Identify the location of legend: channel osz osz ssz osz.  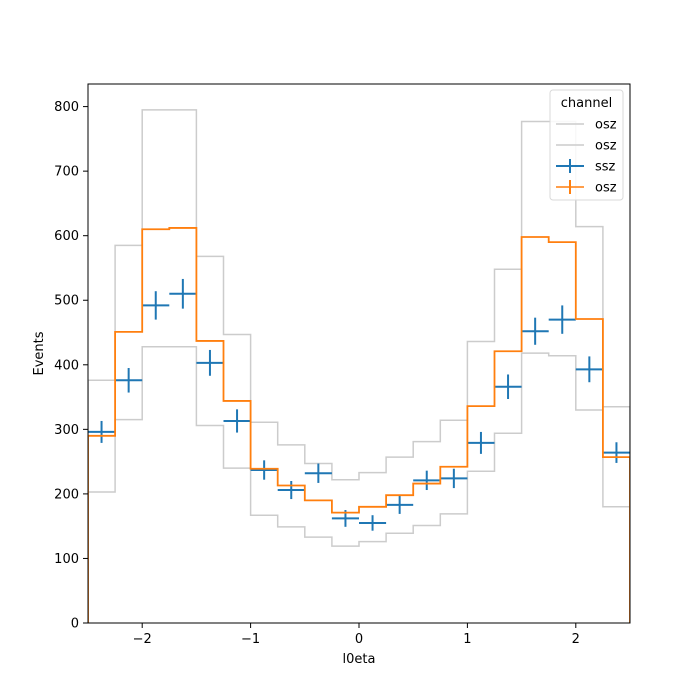
(586, 145).